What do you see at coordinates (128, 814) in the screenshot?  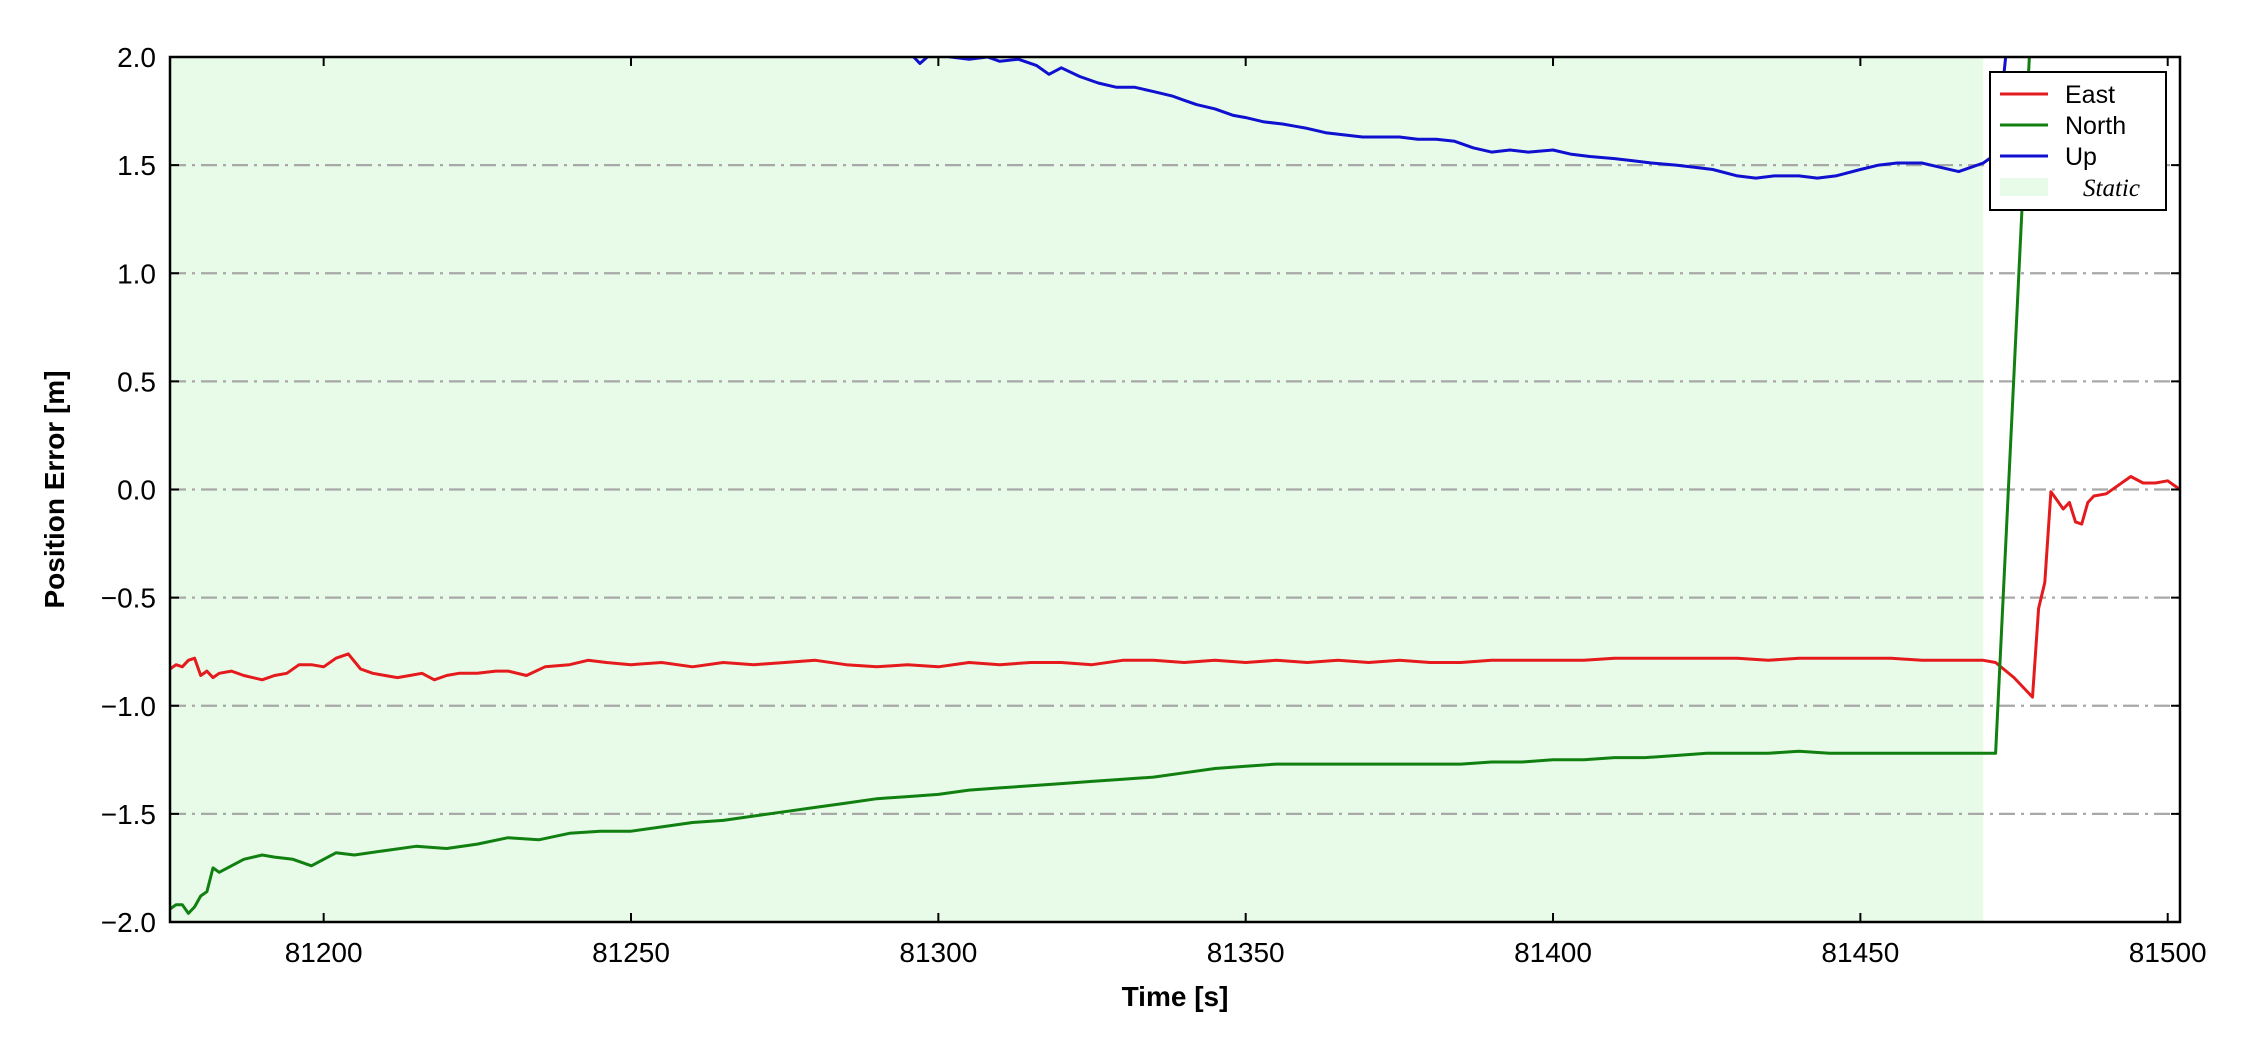 I see `y-tick-label: −1.5` at bounding box center [128, 814].